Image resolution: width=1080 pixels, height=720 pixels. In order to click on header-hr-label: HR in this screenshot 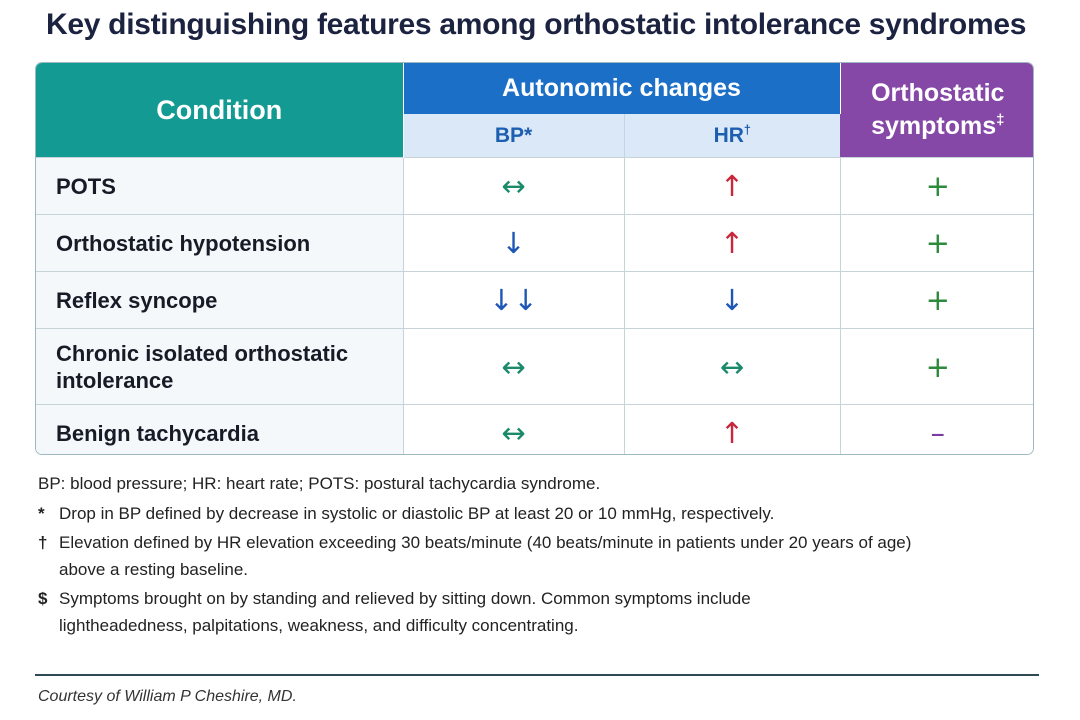, I will do `click(728, 135)`.